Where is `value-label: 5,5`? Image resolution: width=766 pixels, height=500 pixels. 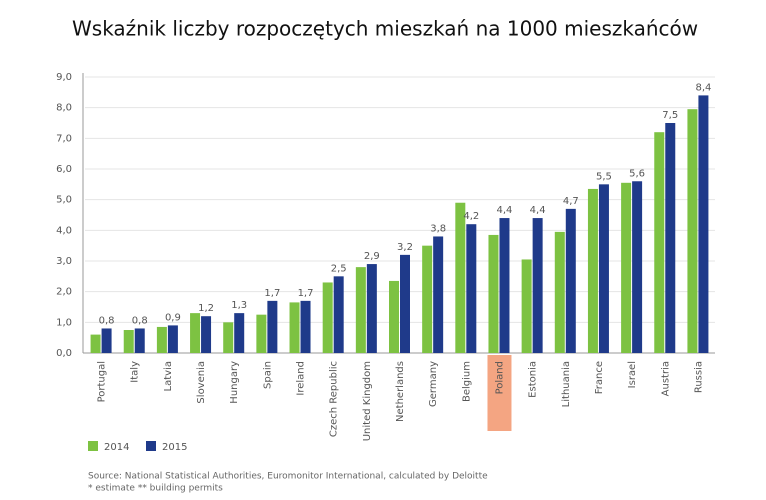 value-label: 5,5 is located at coordinates (604, 176).